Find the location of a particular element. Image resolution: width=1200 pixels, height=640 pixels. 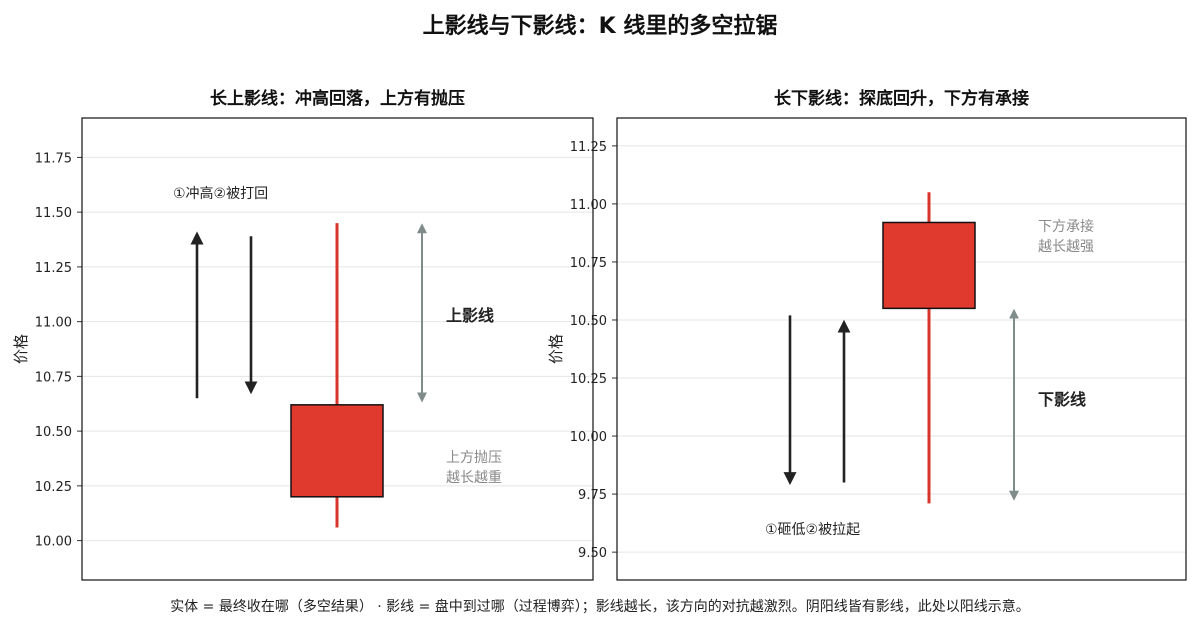

figure-title: 上影线与下影线：K 线里的多空拉锯 is located at coordinates (600, 26).